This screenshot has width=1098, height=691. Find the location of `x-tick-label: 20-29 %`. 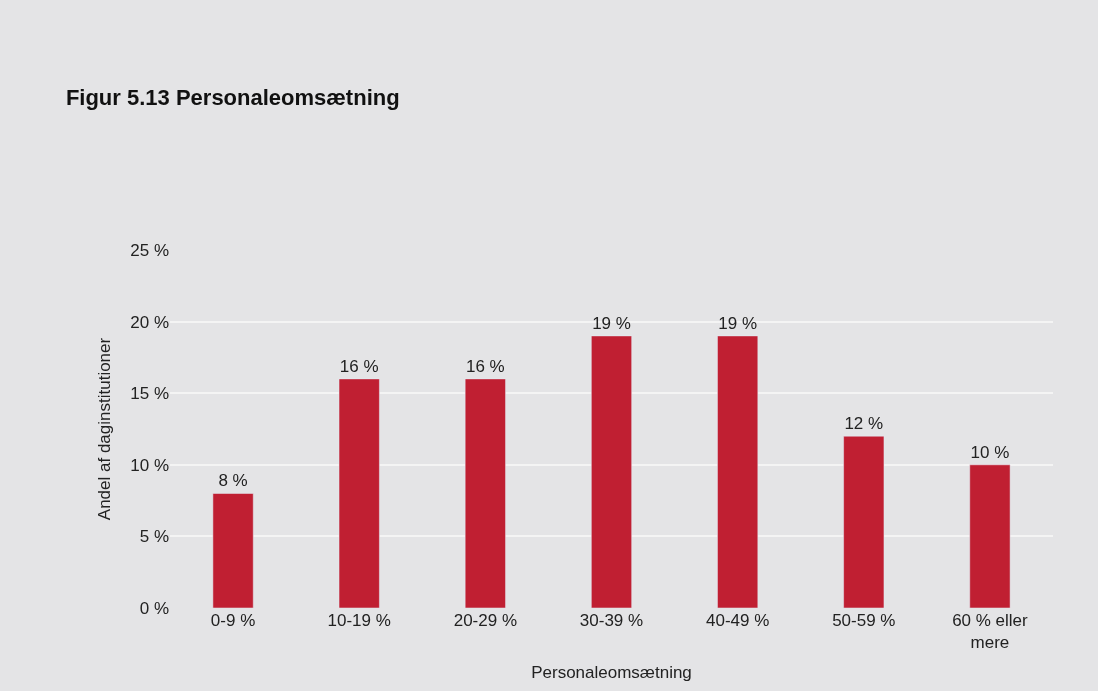

x-tick-label: 20-29 % is located at coordinates (485, 620).